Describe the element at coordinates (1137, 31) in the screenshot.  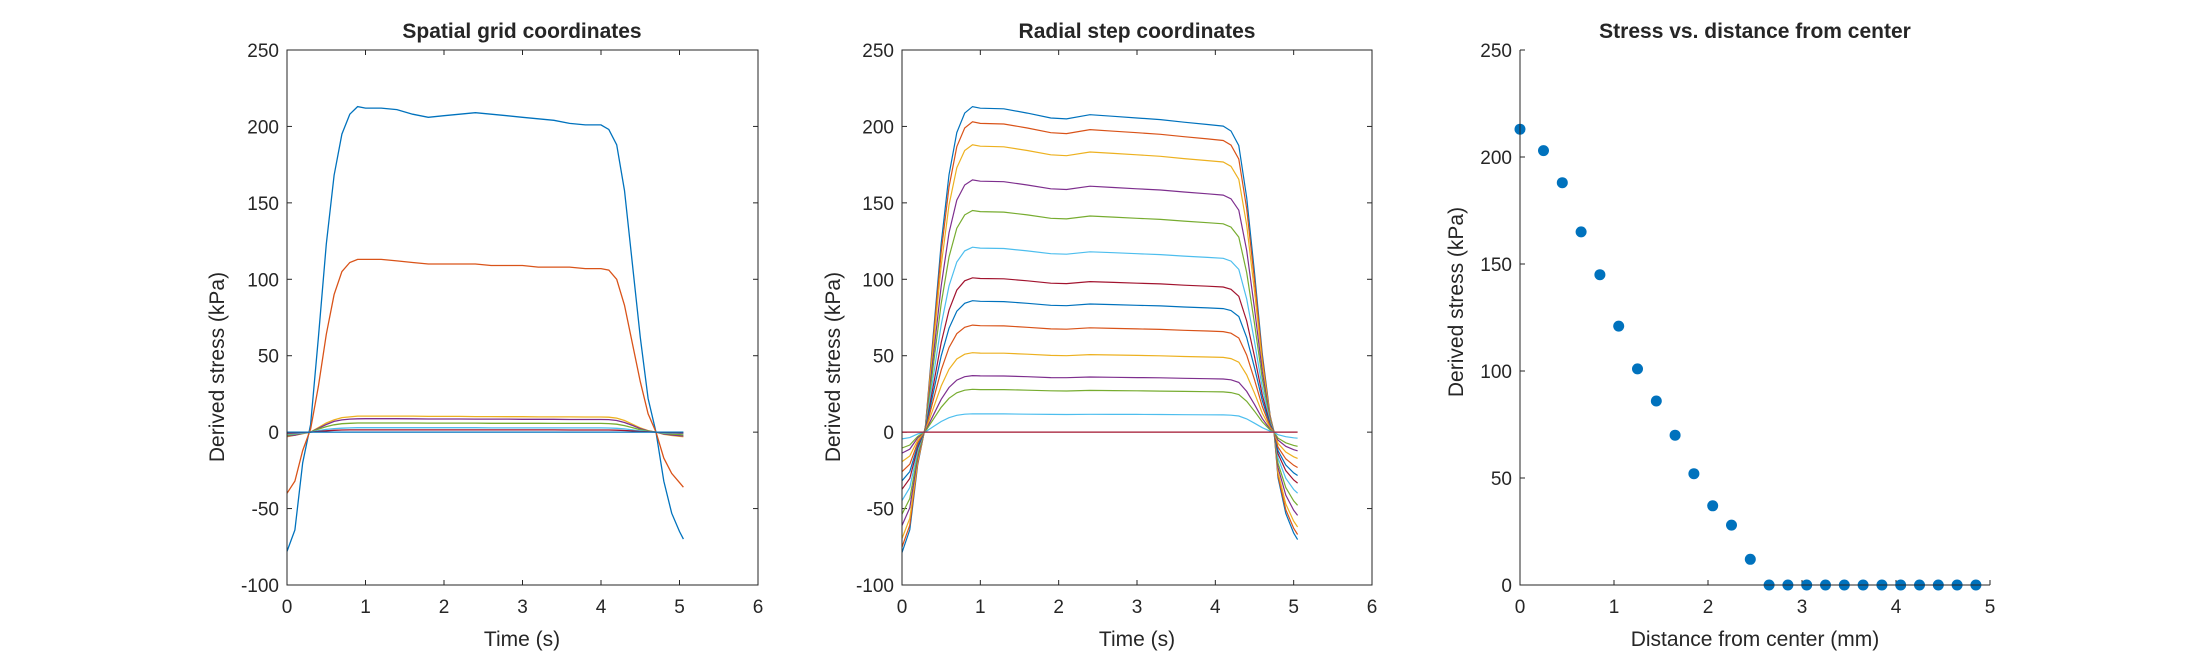
I see `chart-title: Radial step coordinates` at that location.